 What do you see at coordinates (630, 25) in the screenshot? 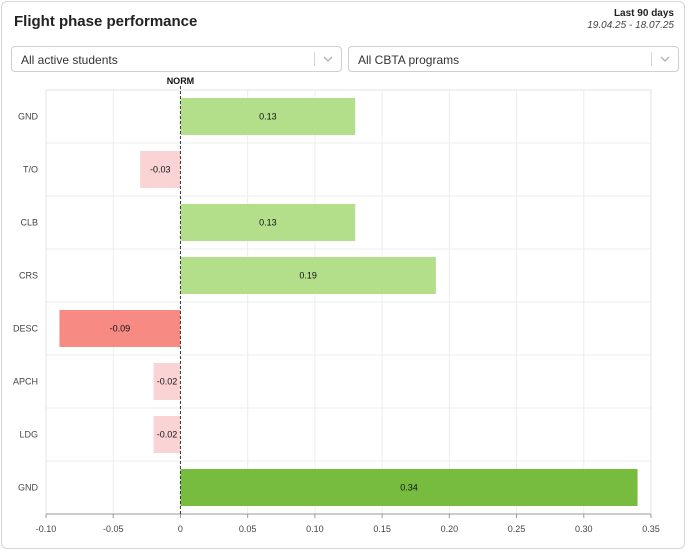
I see `range-dates: 19.04.25 - 18.07.25` at bounding box center [630, 25].